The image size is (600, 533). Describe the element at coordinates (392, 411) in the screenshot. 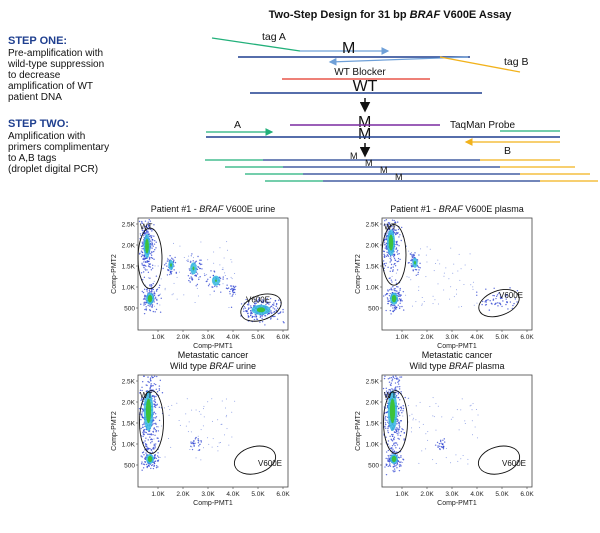

I see `density-peak` at that location.